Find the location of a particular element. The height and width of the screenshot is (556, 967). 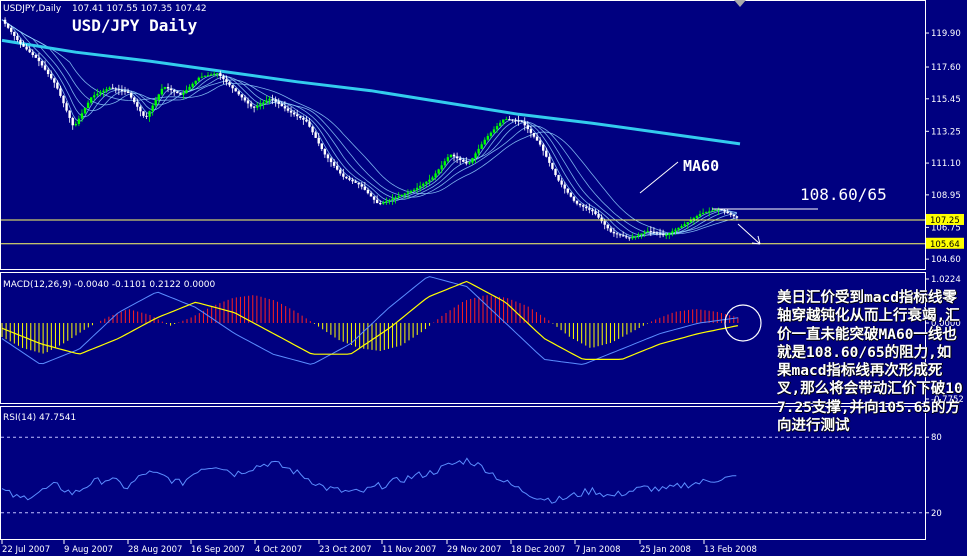

x-tick-label: 11 Nov 2007 is located at coordinates (409, 550).